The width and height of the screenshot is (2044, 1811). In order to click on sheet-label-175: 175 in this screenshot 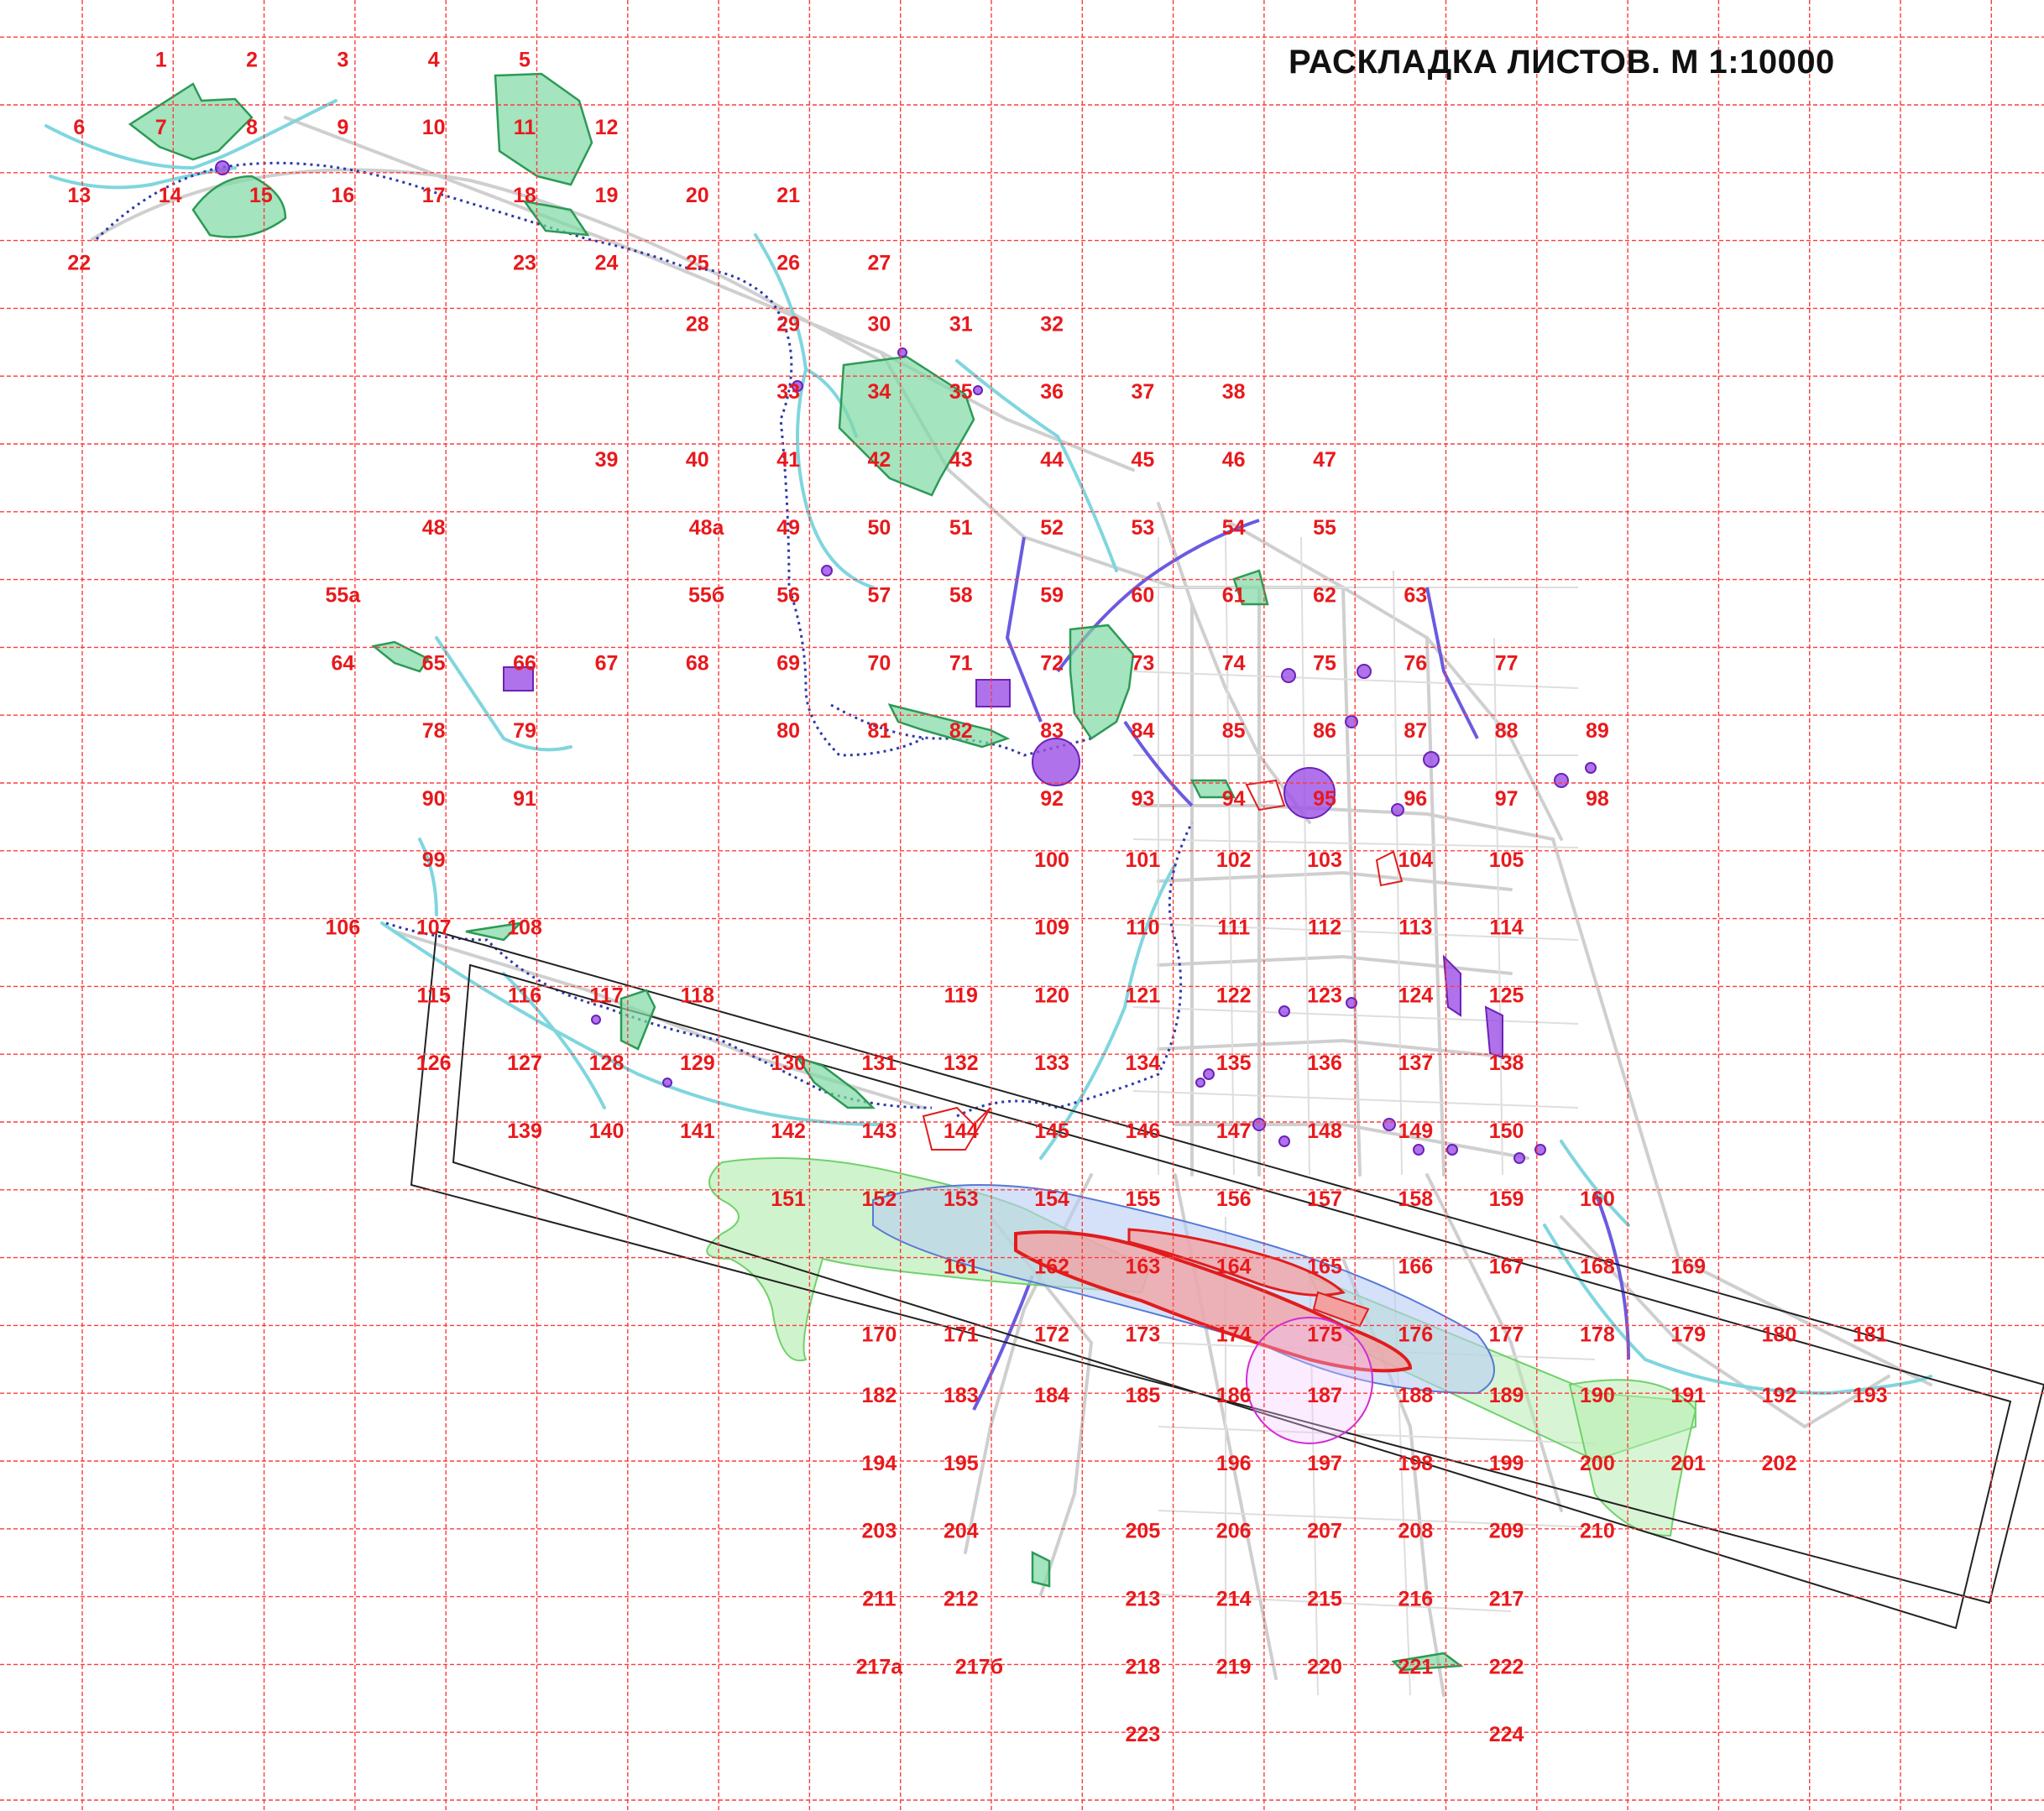, I will do `click(1324, 1334)`.